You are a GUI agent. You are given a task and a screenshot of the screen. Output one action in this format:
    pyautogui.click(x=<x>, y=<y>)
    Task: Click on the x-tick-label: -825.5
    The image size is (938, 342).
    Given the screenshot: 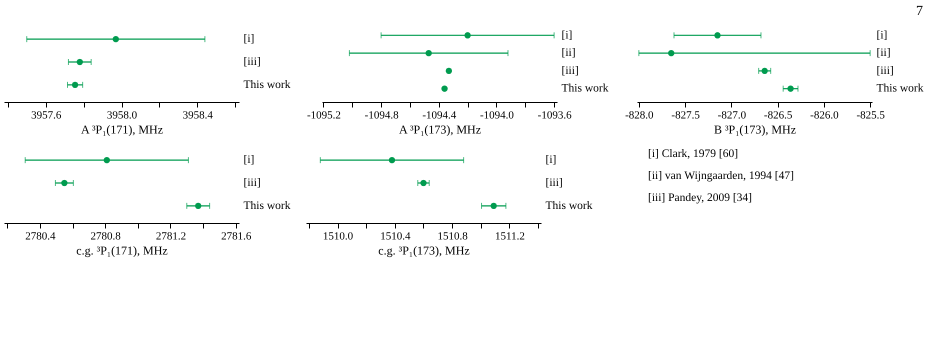 What is the action you would take?
    pyautogui.click(x=871, y=116)
    